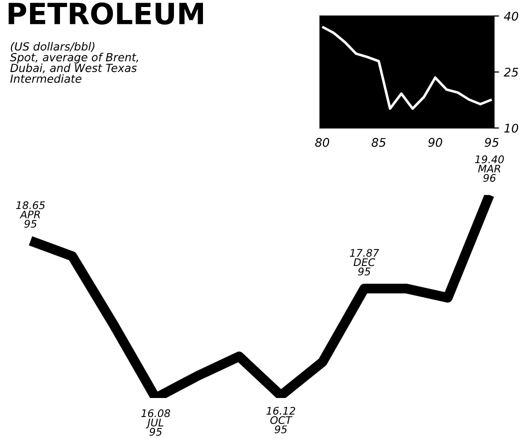 This screenshot has height=448, width=521. I want to click on x-tick-label: 80, so click(322, 142).